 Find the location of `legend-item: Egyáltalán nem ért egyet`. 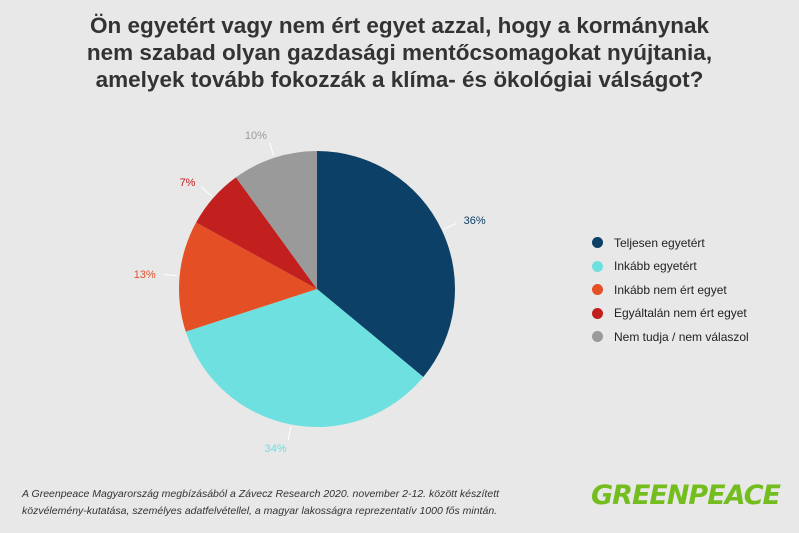

legend-item: Egyáltalán nem ért egyet is located at coordinates (670, 314).